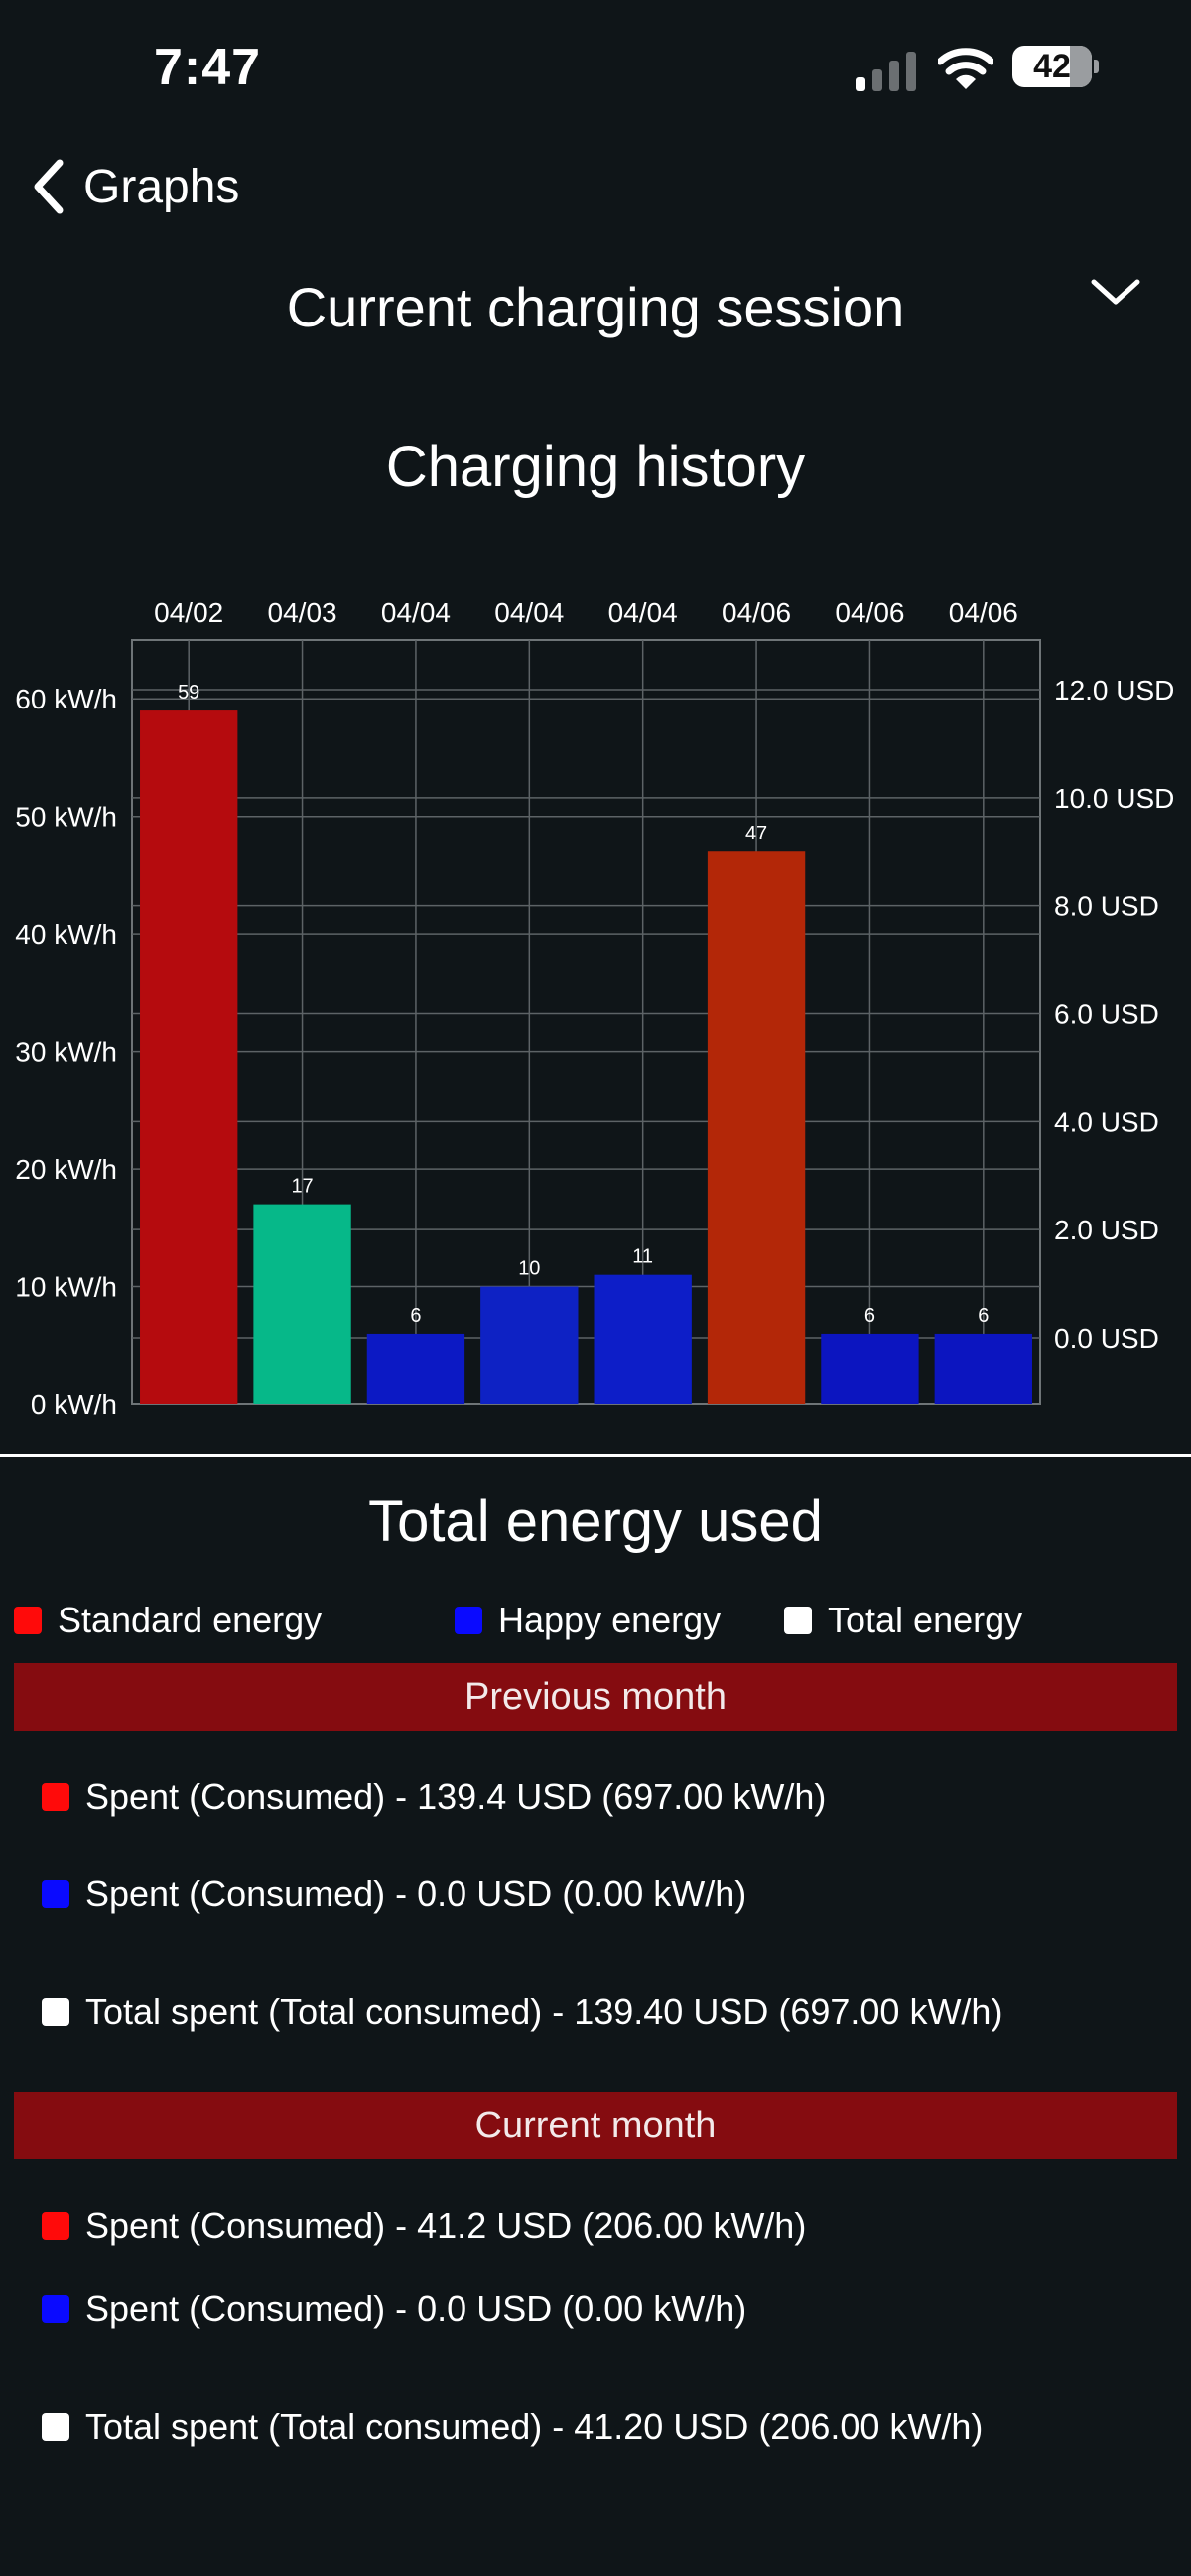  What do you see at coordinates (756, 834) in the screenshot?
I see `bar-value-label: 47` at bounding box center [756, 834].